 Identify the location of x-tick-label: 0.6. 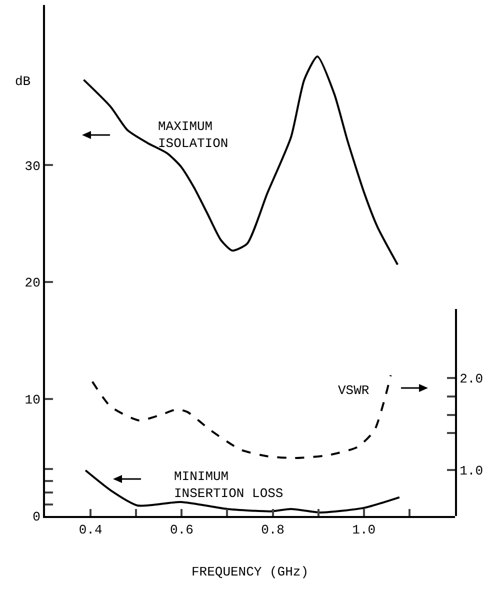
(182, 530).